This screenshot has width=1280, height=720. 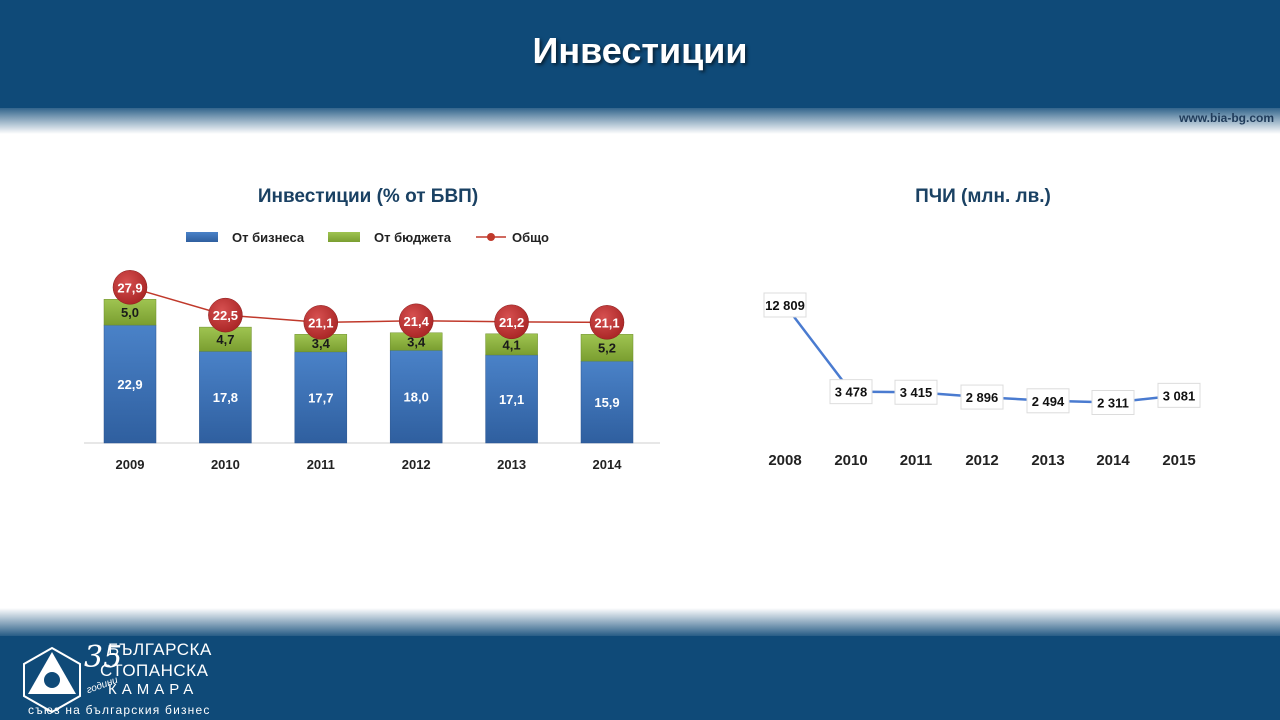 What do you see at coordinates (160, 649) in the screenshot?
I see `logo-line1: БЪЛГАРСКА` at bounding box center [160, 649].